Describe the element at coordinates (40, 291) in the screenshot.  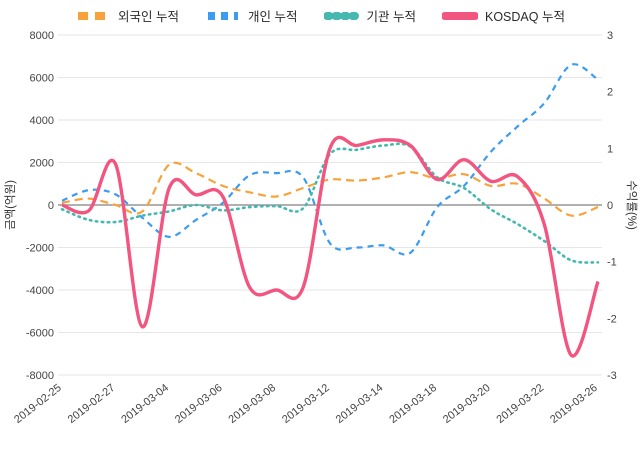
I see `left-axis-tick: -4000` at that location.